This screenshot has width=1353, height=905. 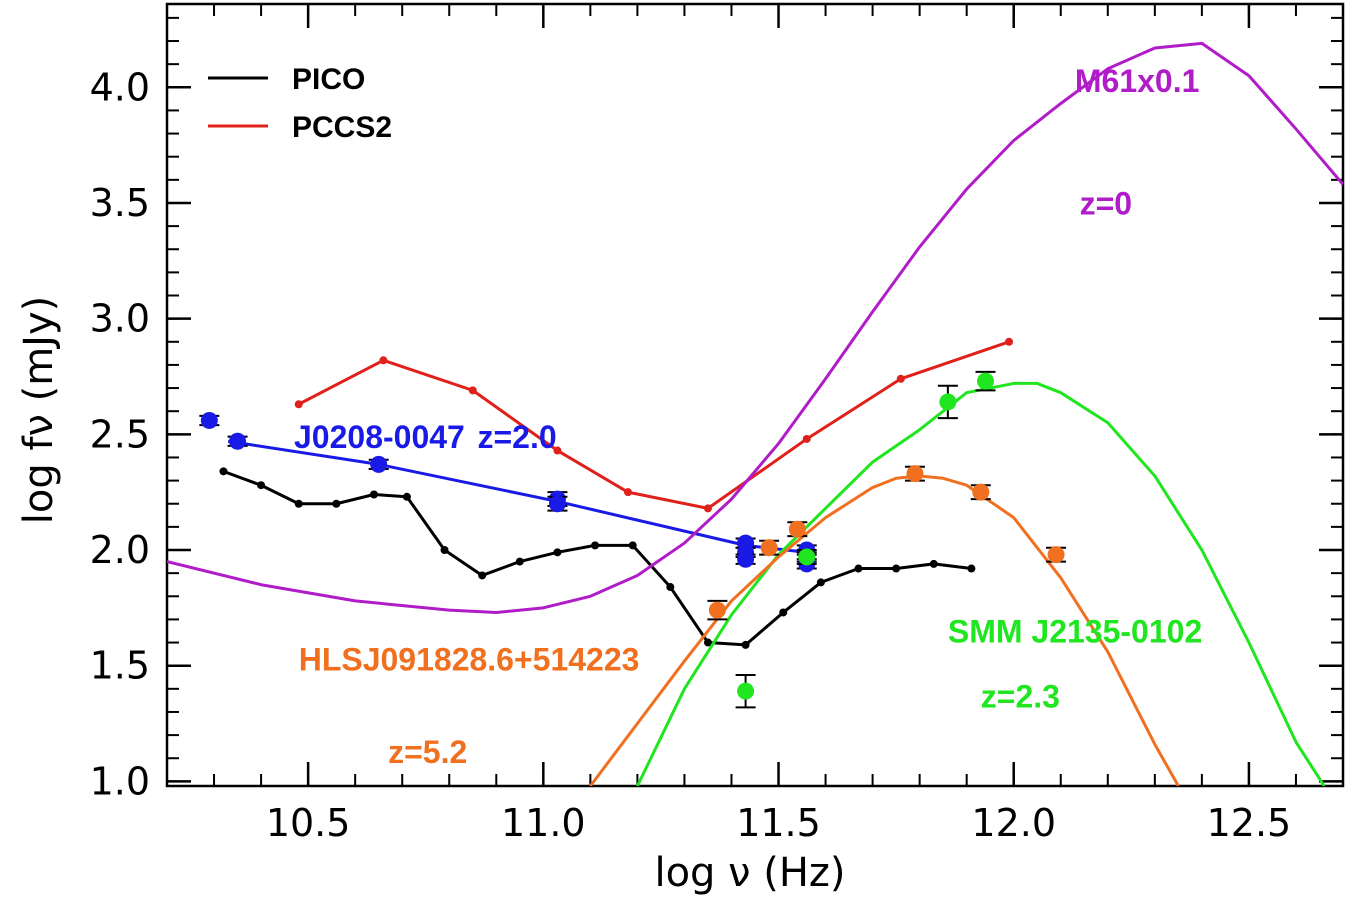 I want to click on y-tick-label-2: 2.0, so click(x=120, y=550).